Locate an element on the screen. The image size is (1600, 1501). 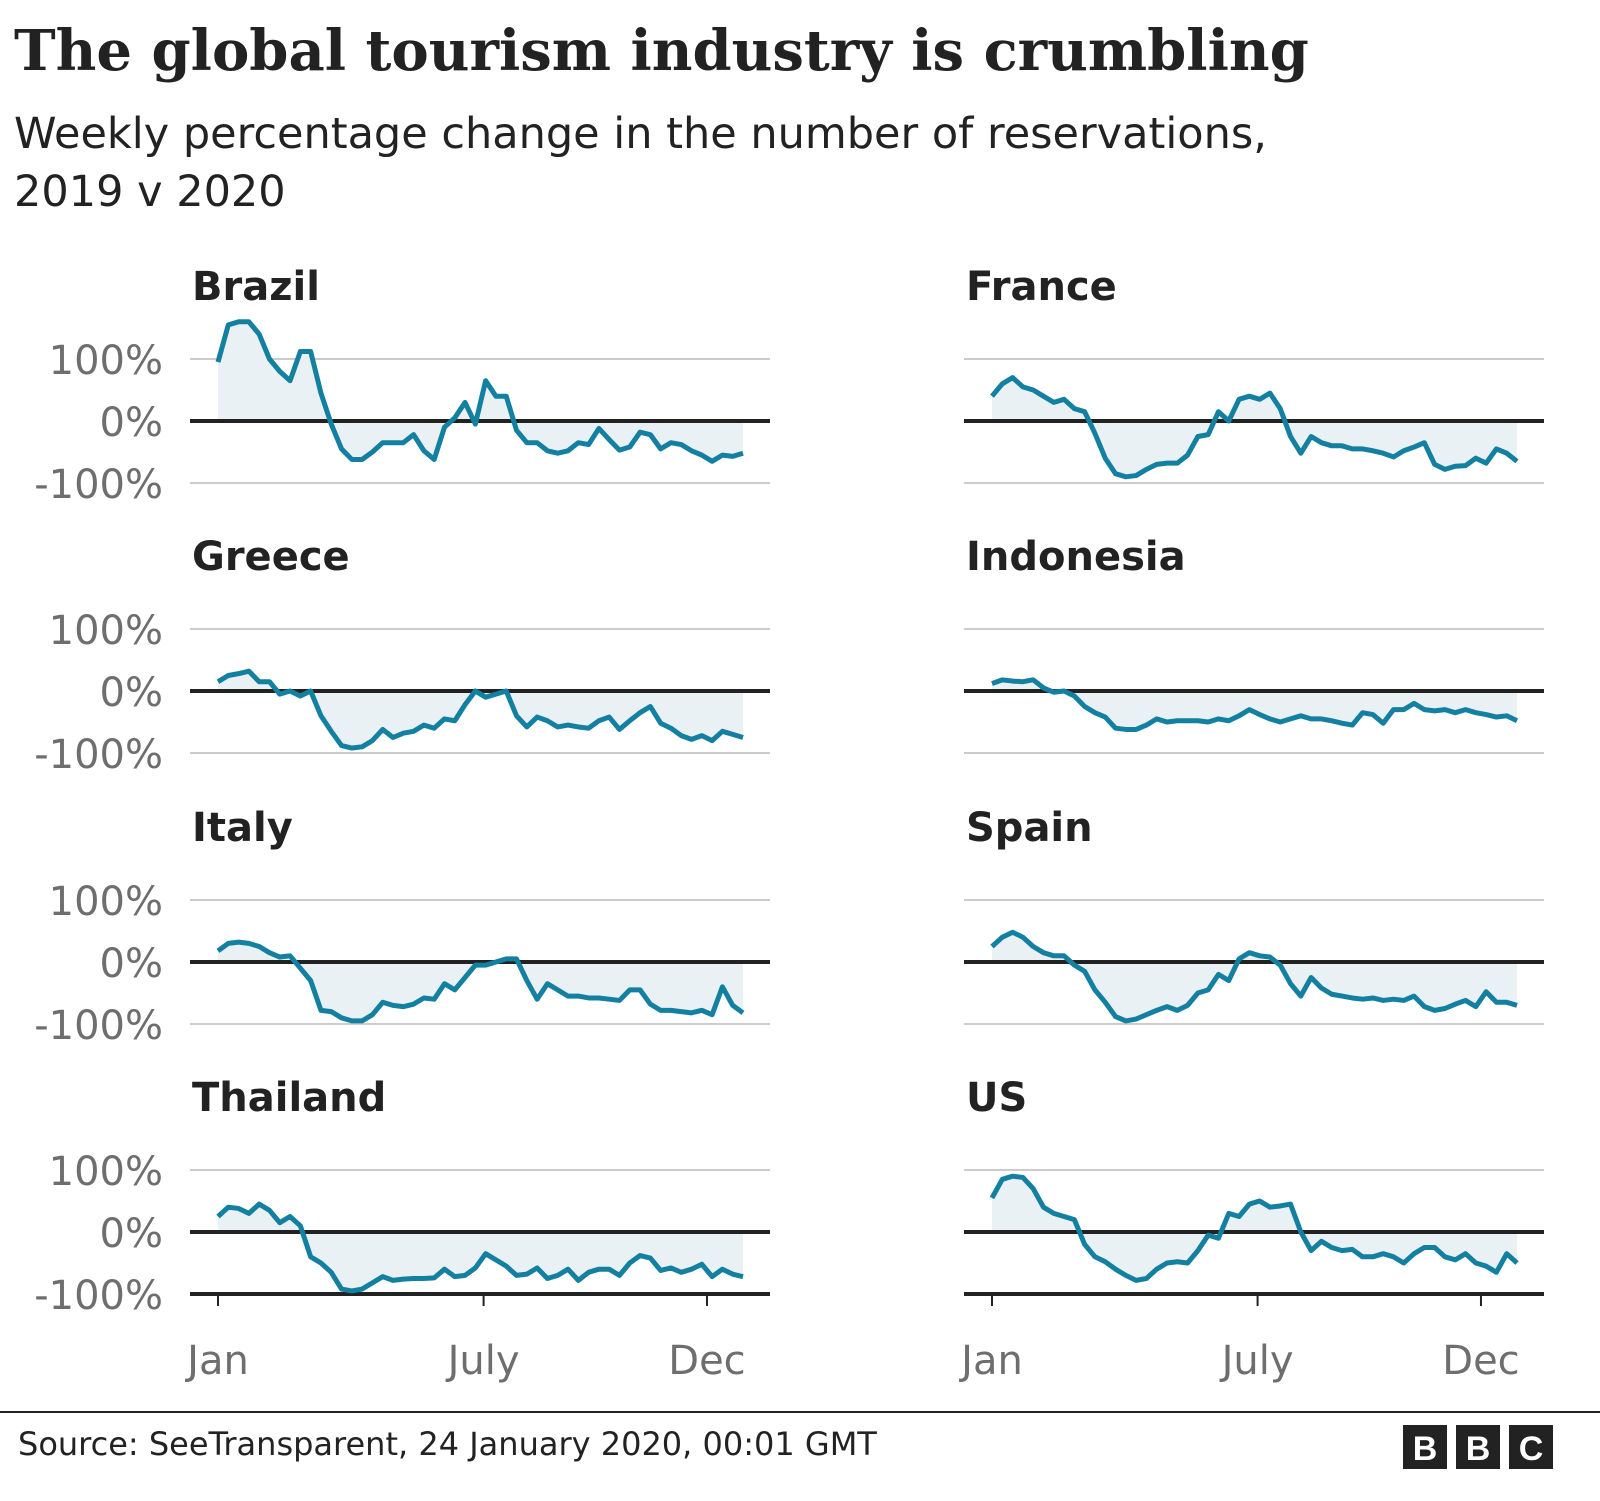
panel-brazil: Brazil 100% 0% -100% is located at coordinates (402, 386).